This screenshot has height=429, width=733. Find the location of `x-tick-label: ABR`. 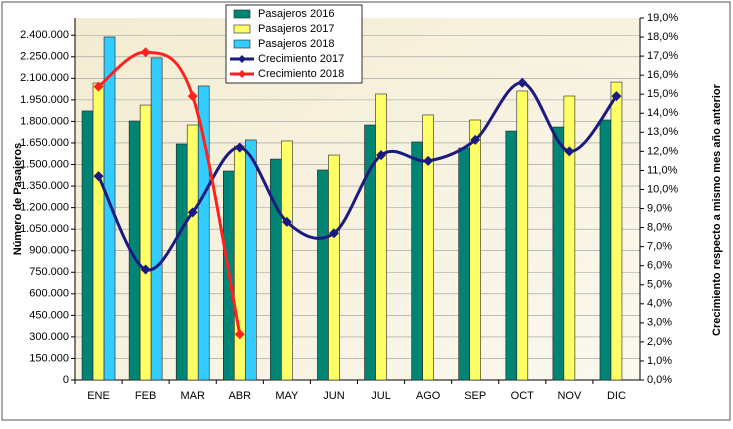

x-tick-label: ABR is located at coordinates (239, 396).